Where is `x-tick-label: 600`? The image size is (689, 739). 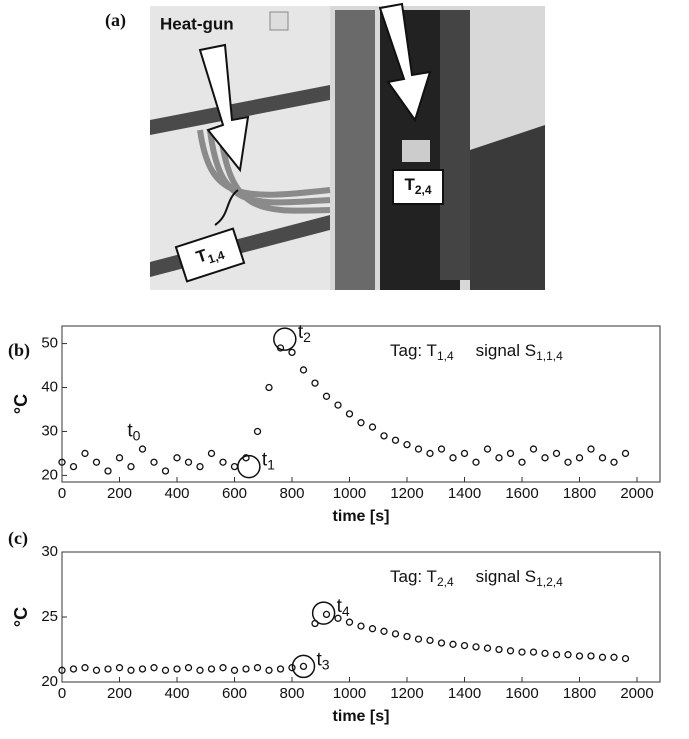 x-tick-label: 600 is located at coordinates (234, 693).